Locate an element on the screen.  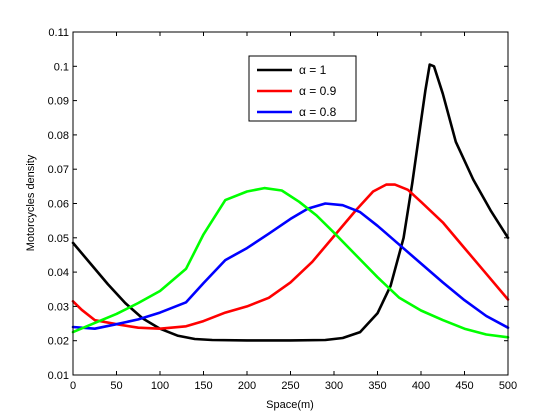
x-tick-label: 250 is located at coordinates (290, 386).